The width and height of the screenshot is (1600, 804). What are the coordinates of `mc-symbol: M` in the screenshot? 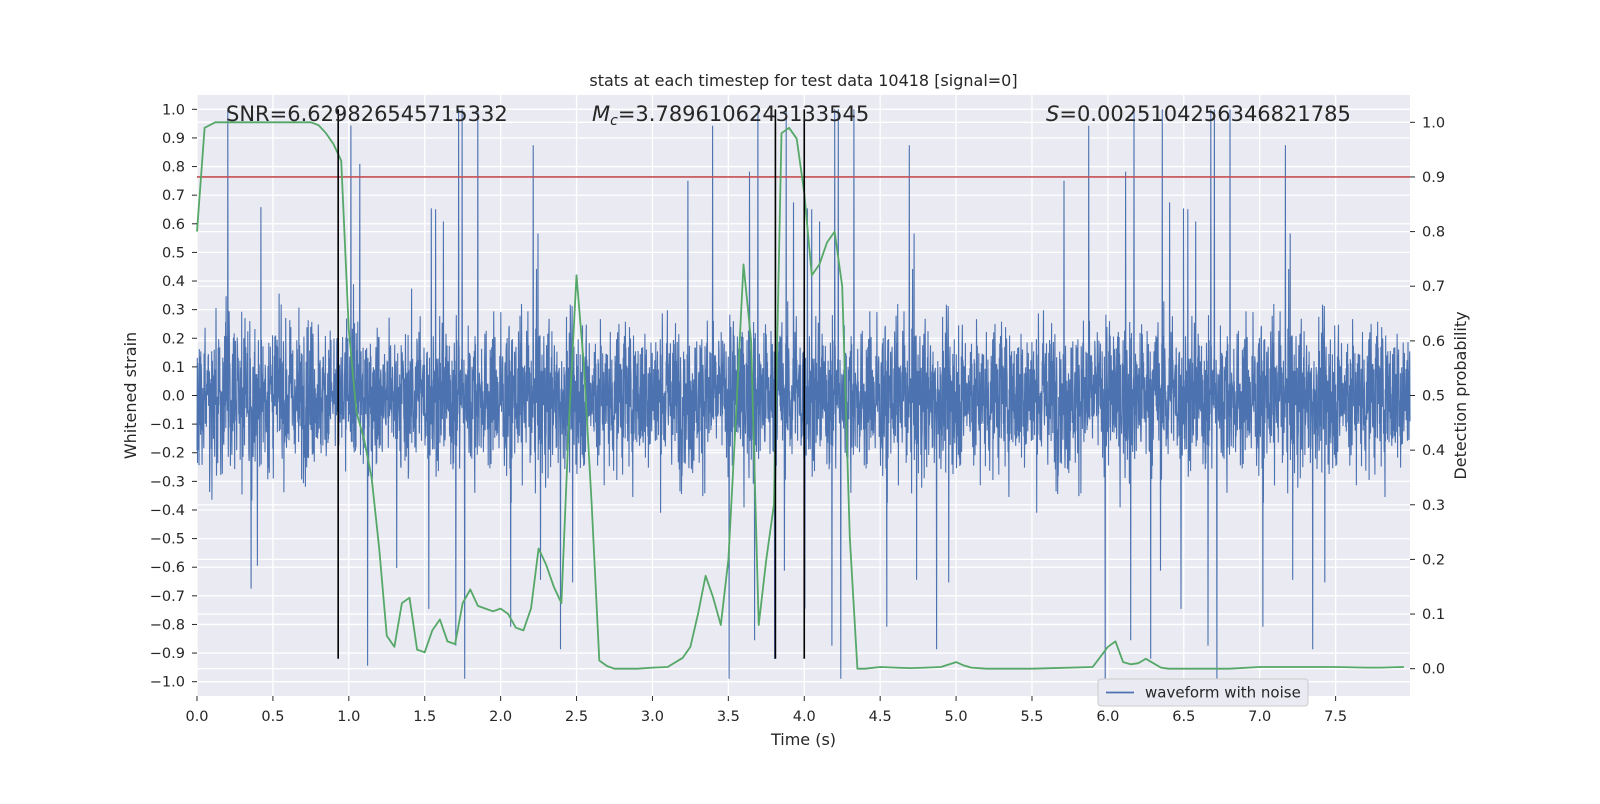 It's located at (601, 114).